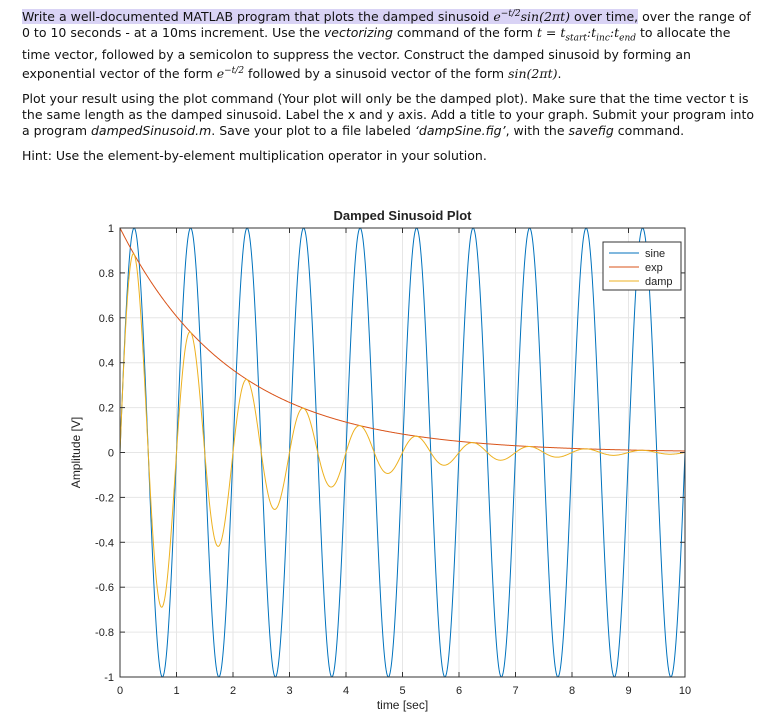  Describe the element at coordinates (76, 452) in the screenshot. I see `y-axis-label: Amplitude [V]` at that location.